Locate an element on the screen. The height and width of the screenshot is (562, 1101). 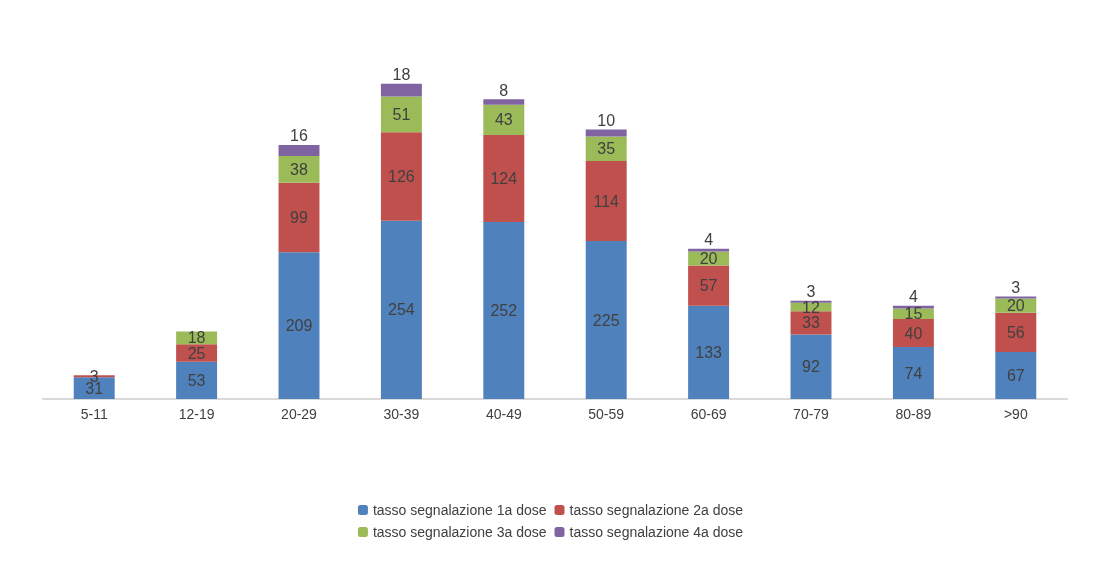
x-tick-label: 80-89 is located at coordinates (913, 414).